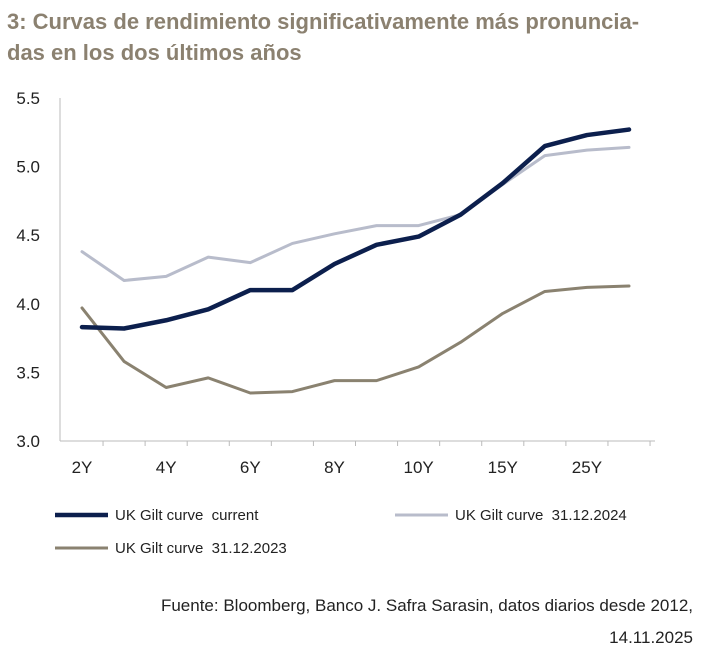 The height and width of the screenshot is (654, 709). I want to click on y-tick-label: 3.0, so click(28, 441).